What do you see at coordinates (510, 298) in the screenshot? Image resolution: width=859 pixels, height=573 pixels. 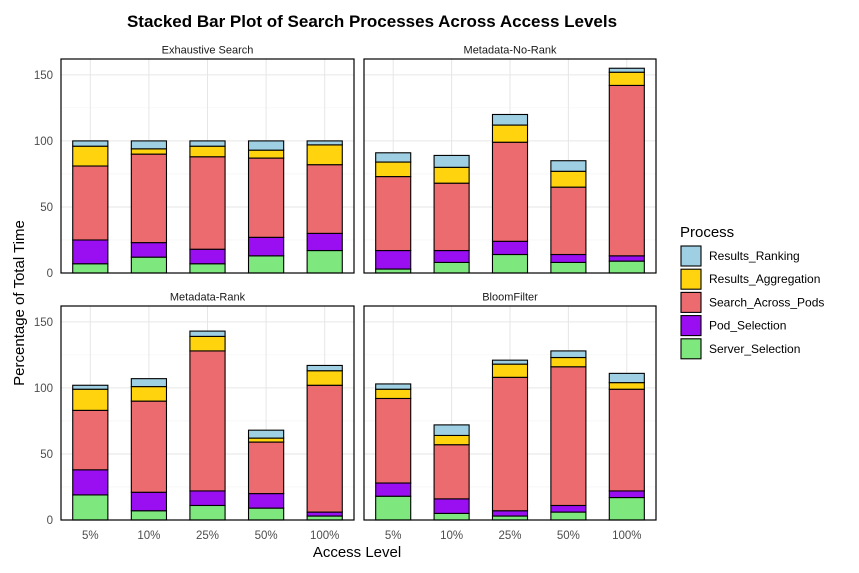 I see `facet-label: BloomFilter` at bounding box center [510, 298].